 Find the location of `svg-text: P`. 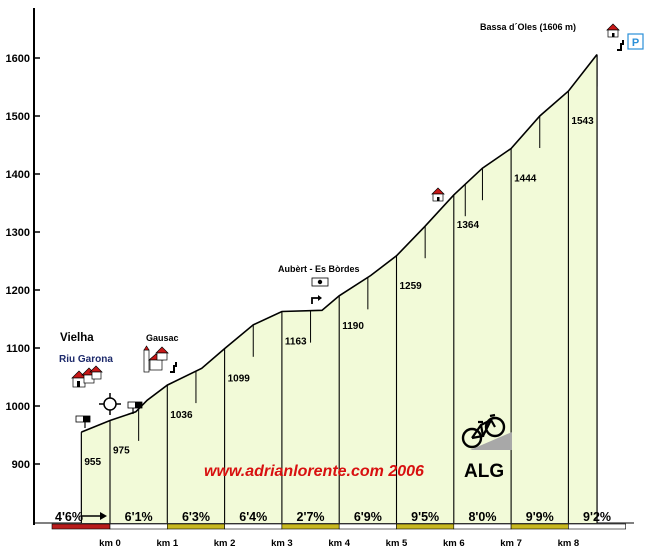

svg-text: P is located at coordinates (635, 43).